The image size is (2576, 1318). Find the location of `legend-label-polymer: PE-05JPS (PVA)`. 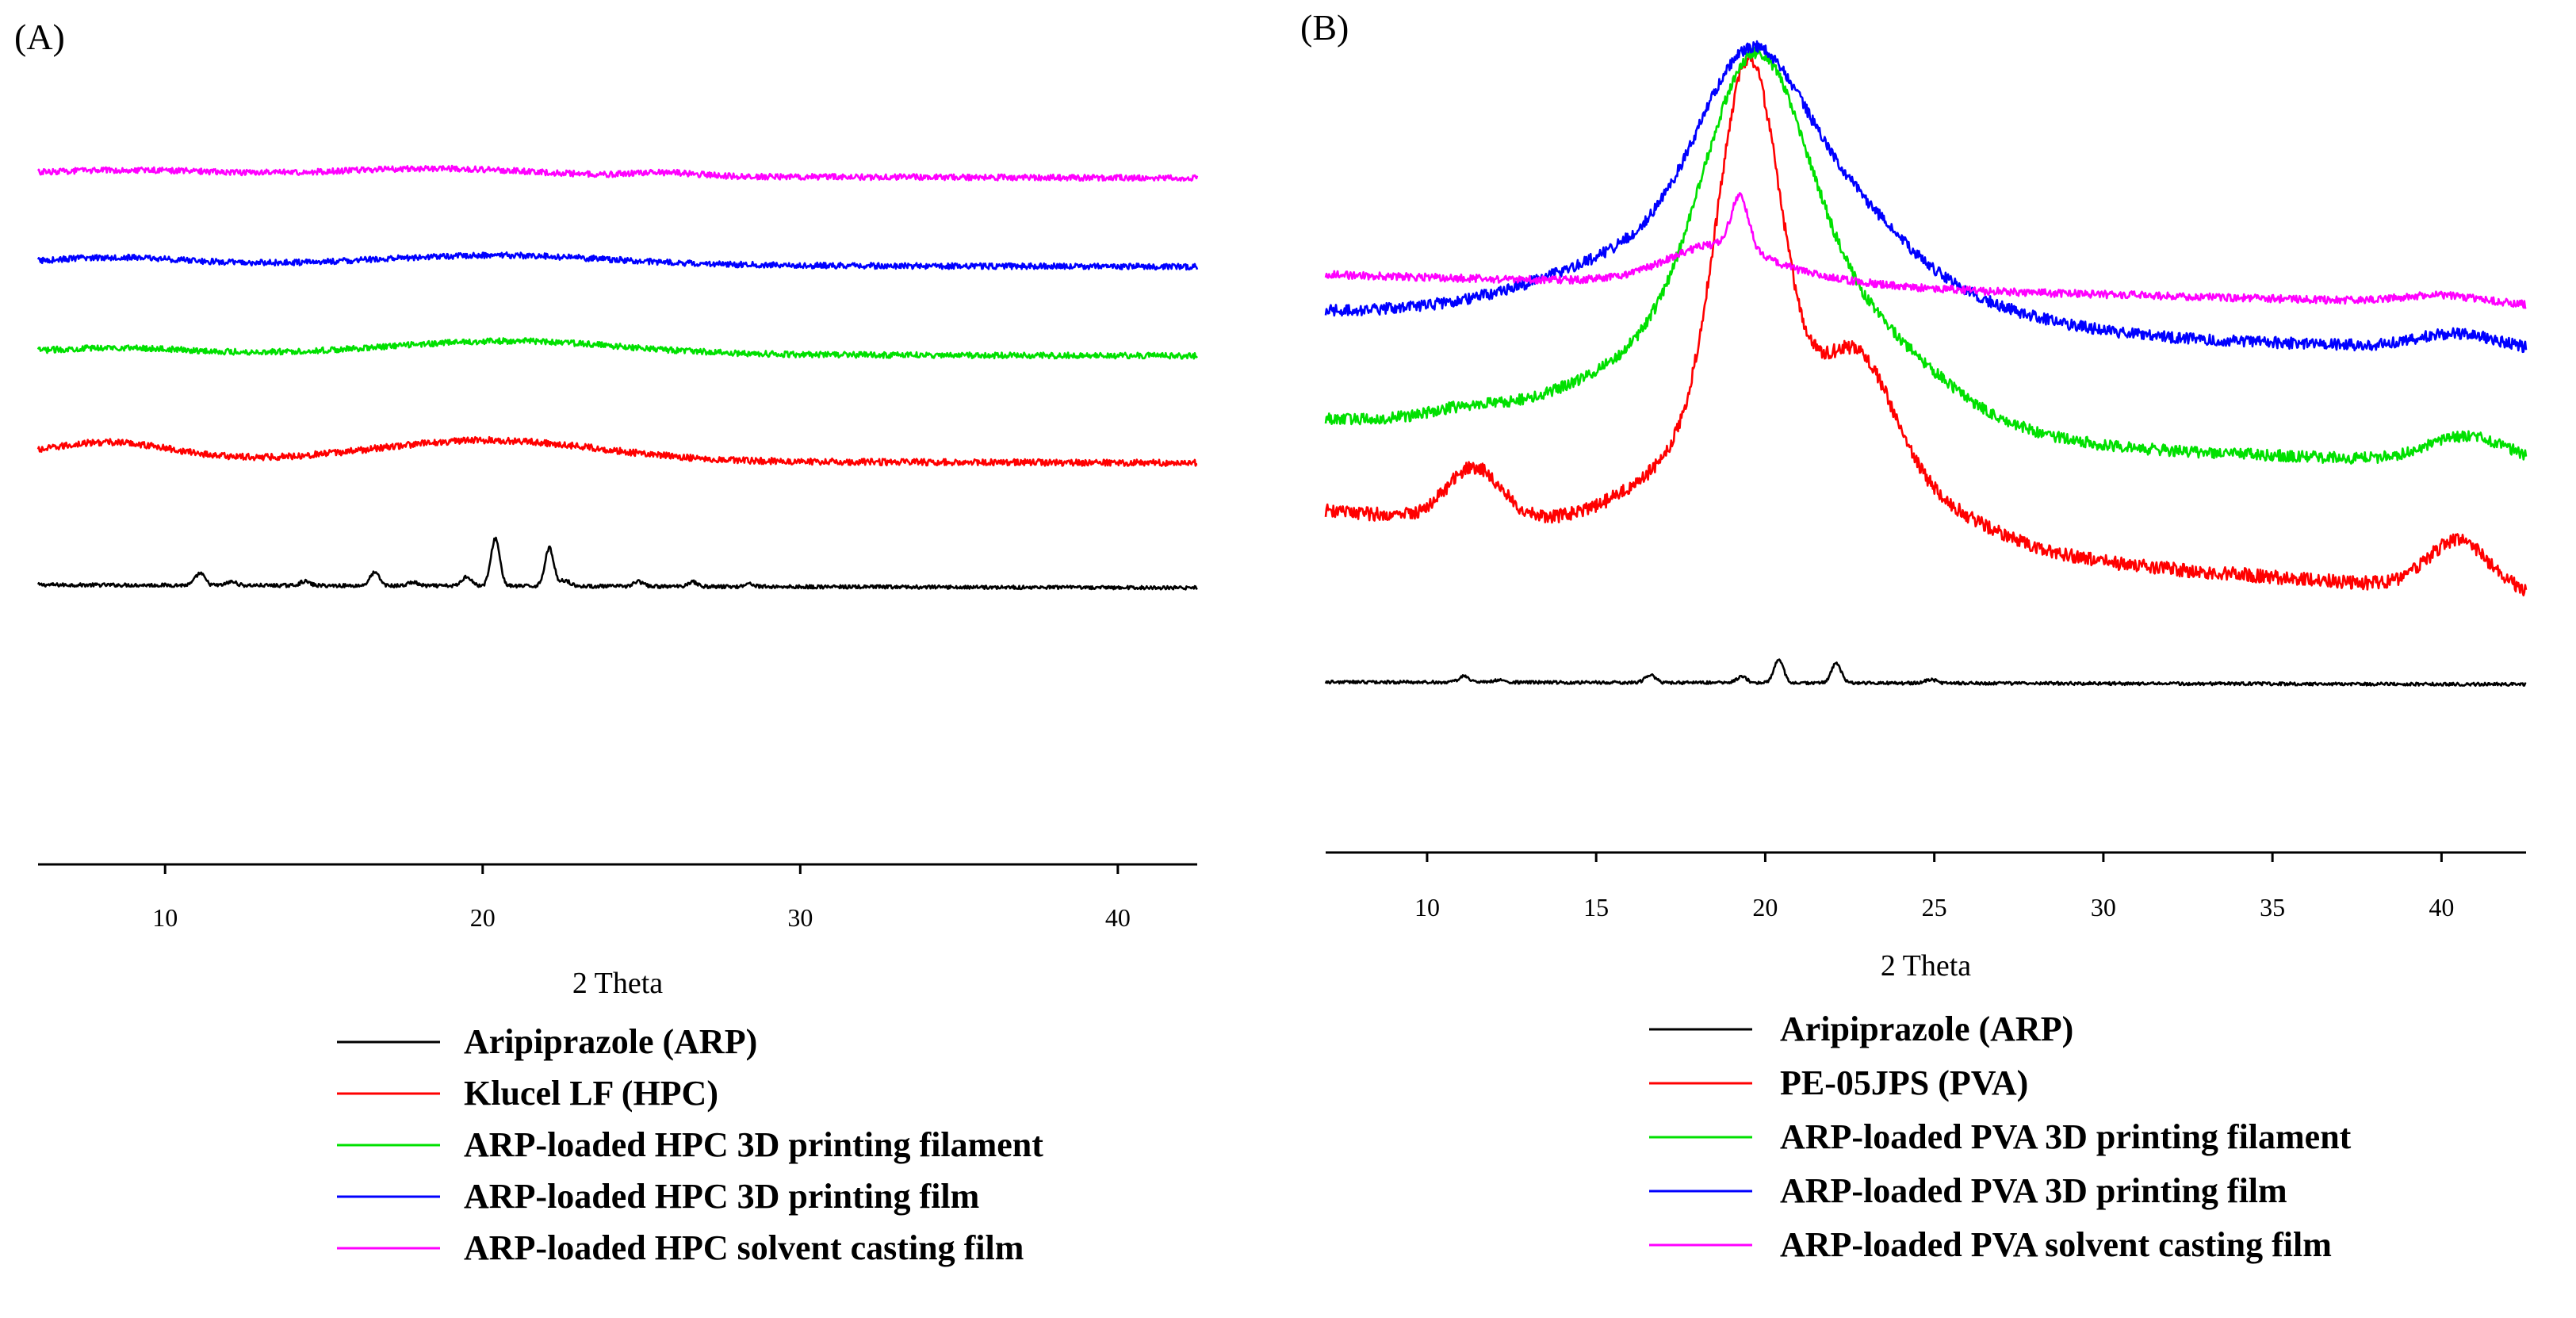

legend-label-polymer: PE-05JPS (PVA) is located at coordinates (1904, 1082).